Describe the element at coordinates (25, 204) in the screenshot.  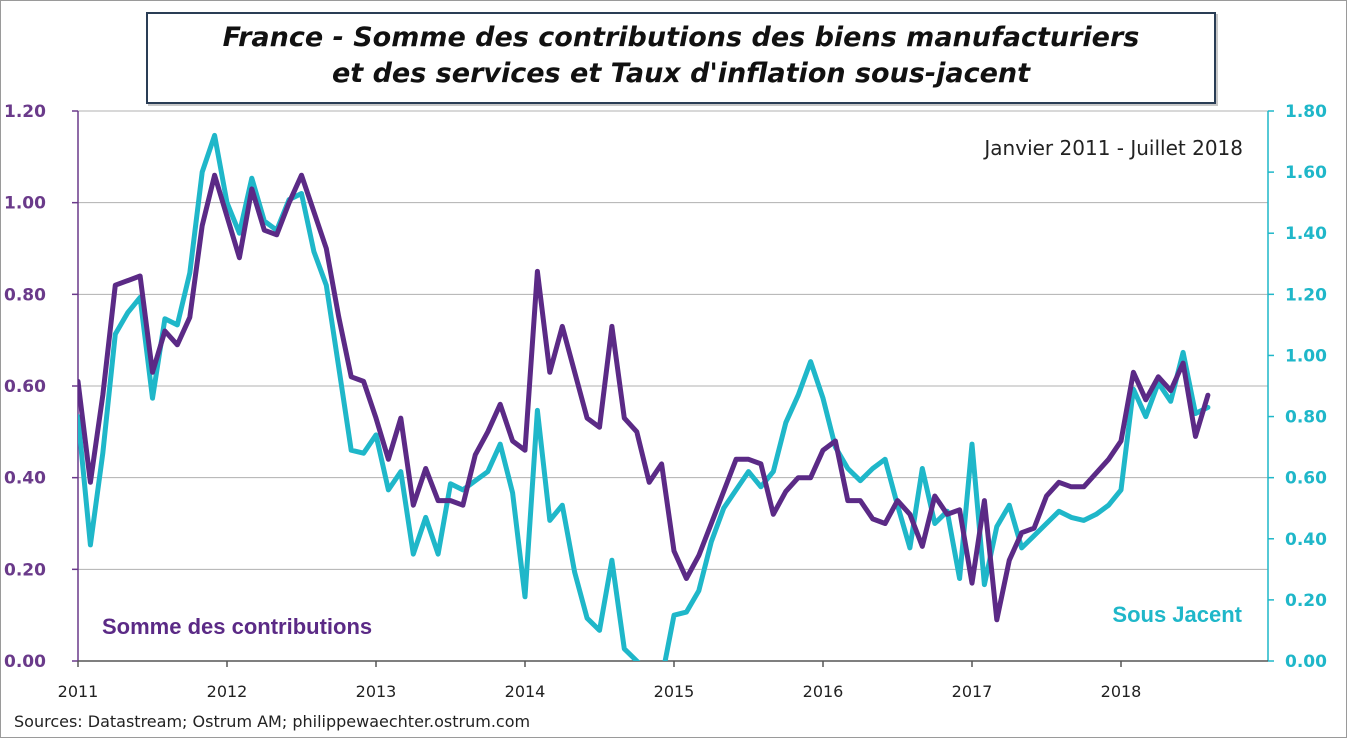
I see `y-left-tick-label: 1.00` at that location.